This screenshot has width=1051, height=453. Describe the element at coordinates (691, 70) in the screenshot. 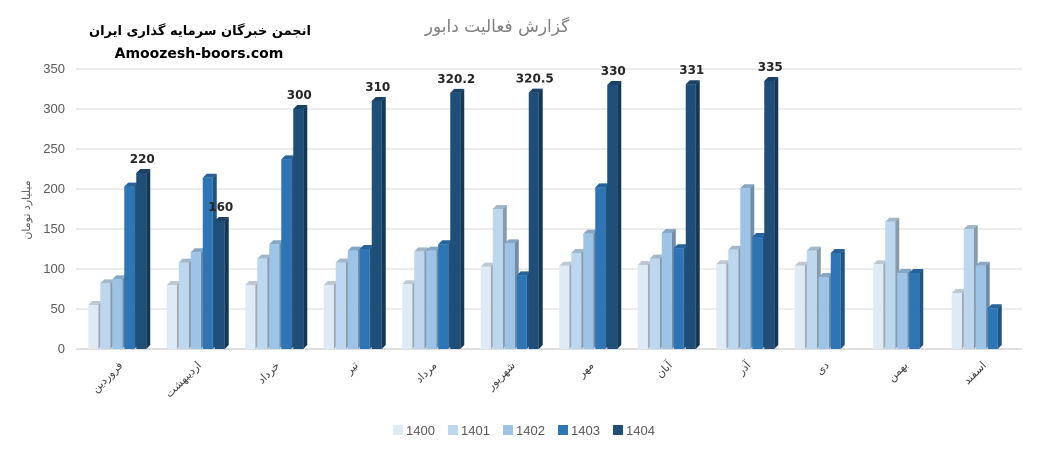

I see `data-label: 331` at that location.